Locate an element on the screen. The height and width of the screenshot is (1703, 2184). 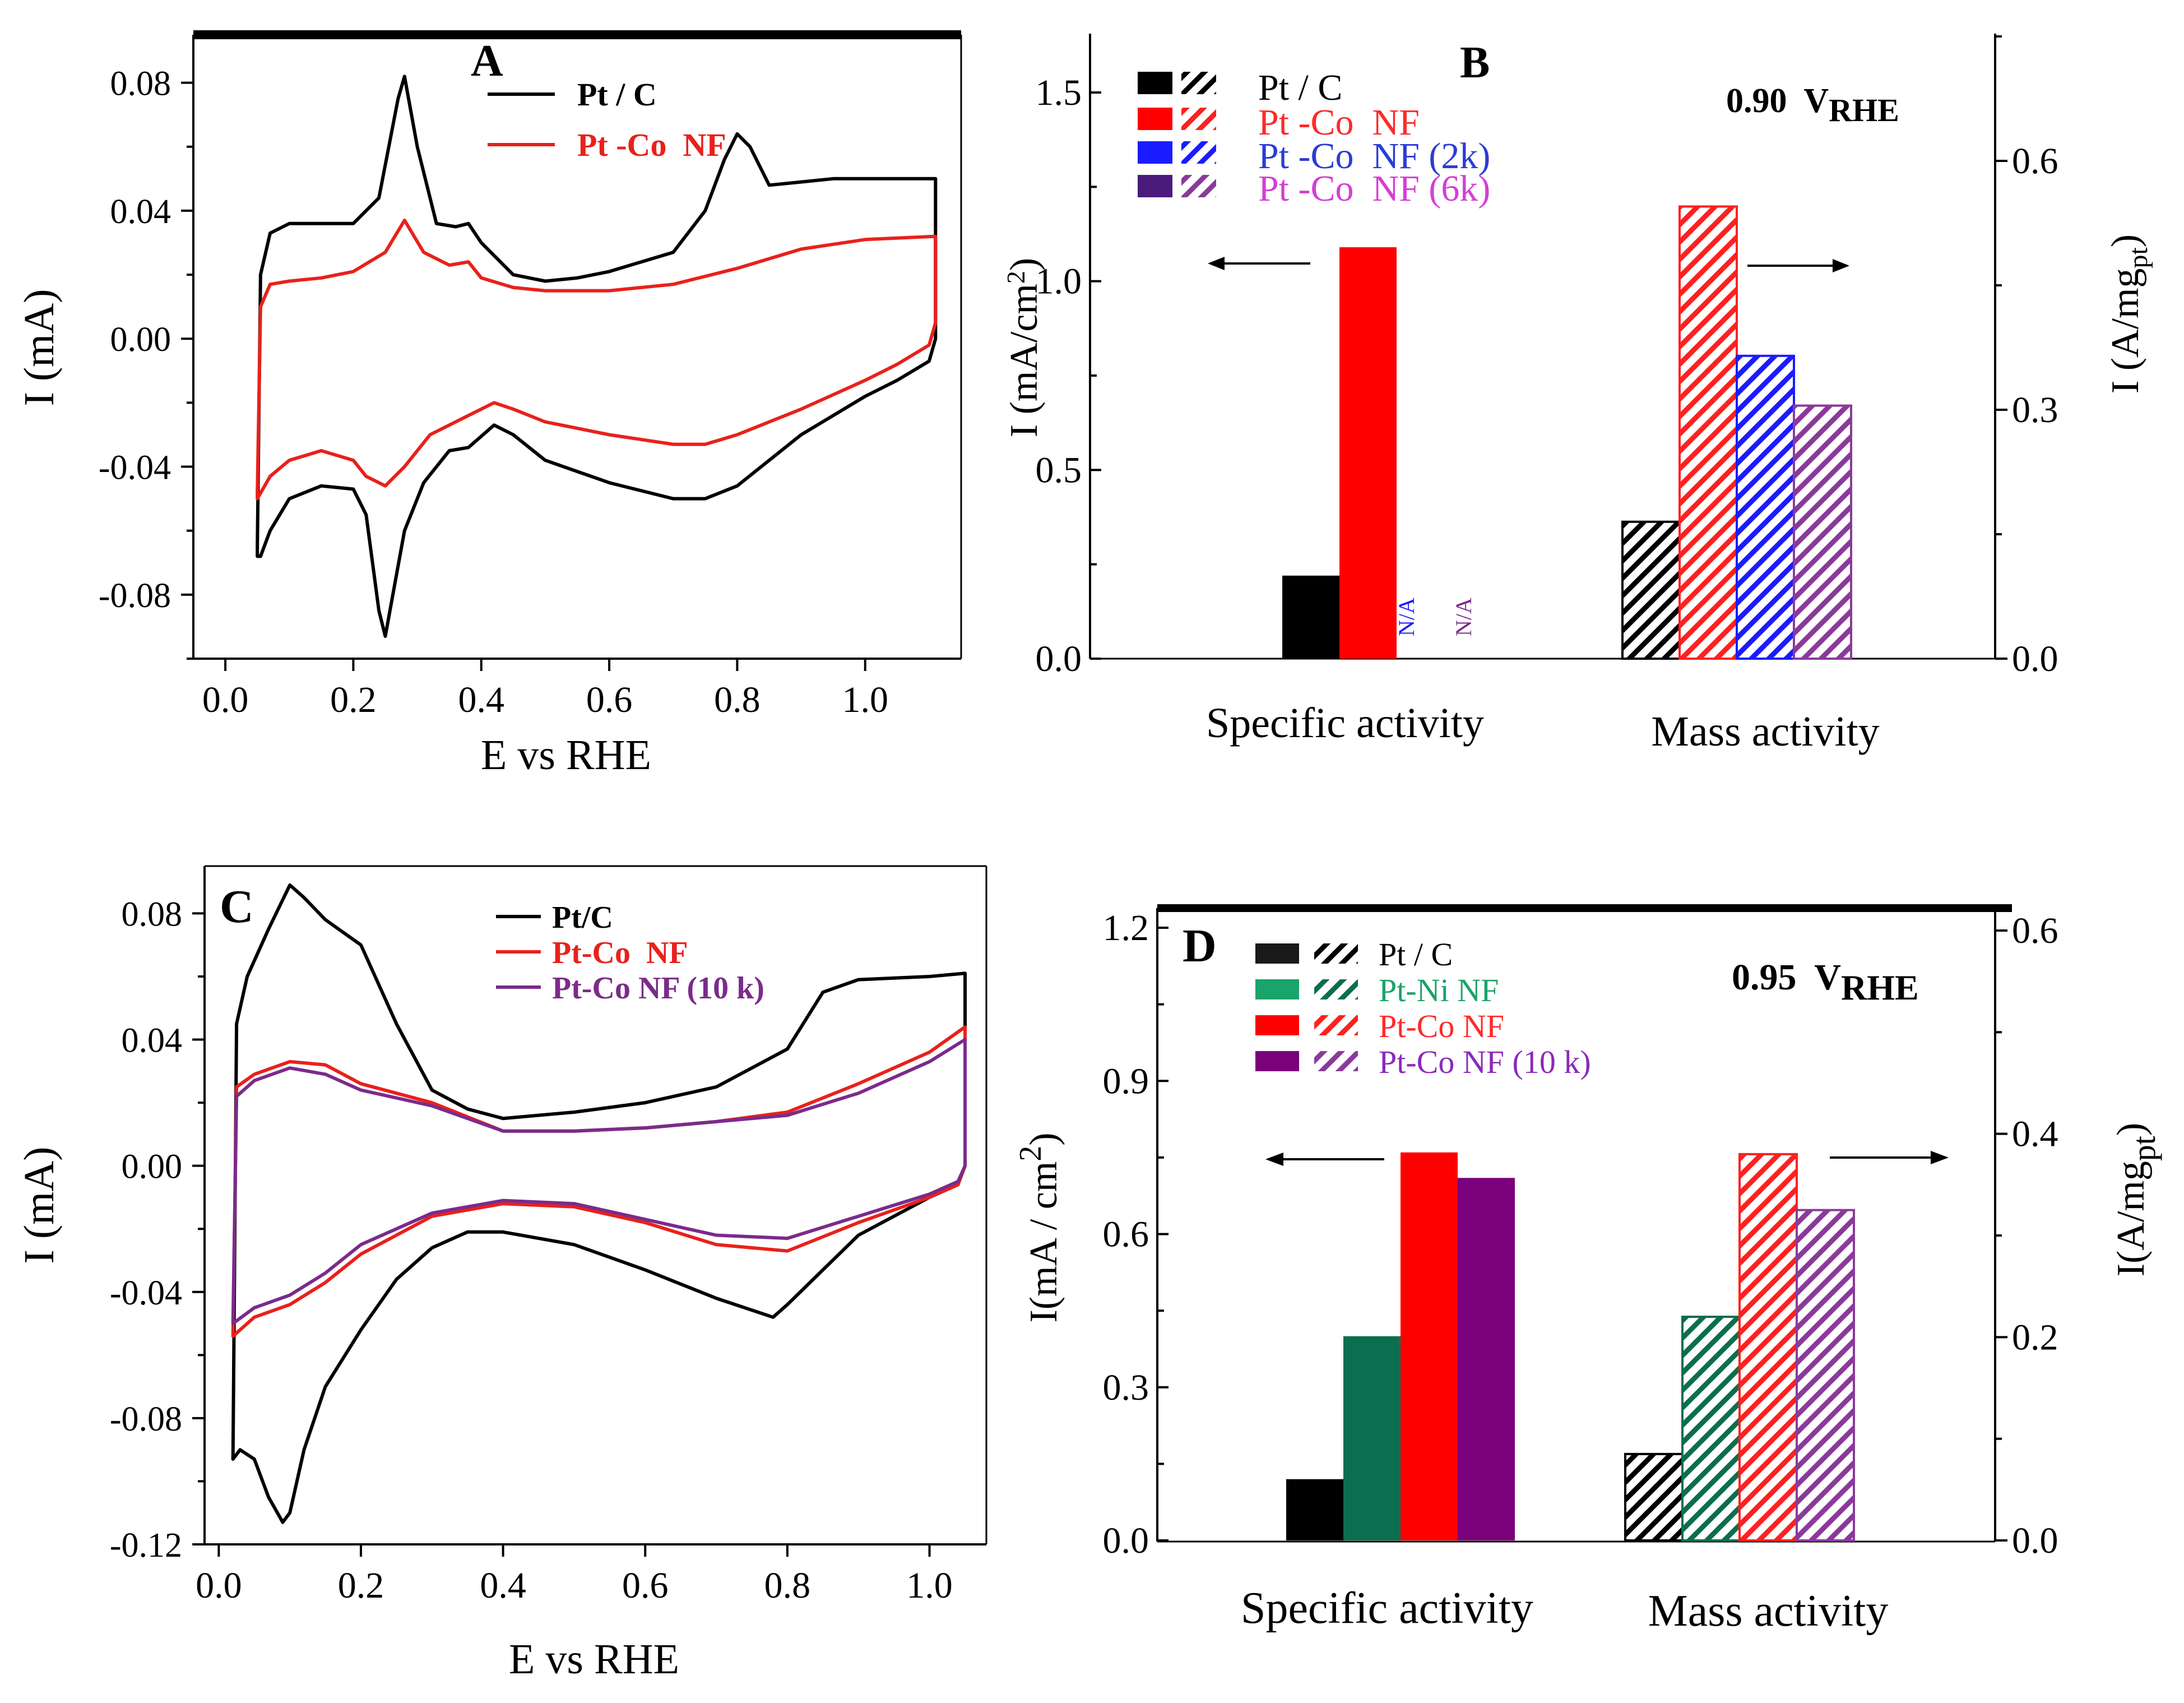
panel-d-left-tick-label: 0.3 is located at coordinates (1126, 1387).